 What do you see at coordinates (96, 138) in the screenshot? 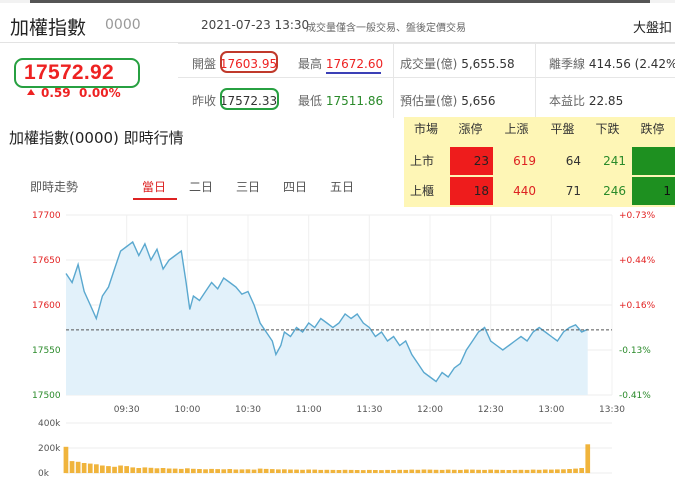
I see `section-title: 加權指數(0000) 即時行情` at bounding box center [96, 138].